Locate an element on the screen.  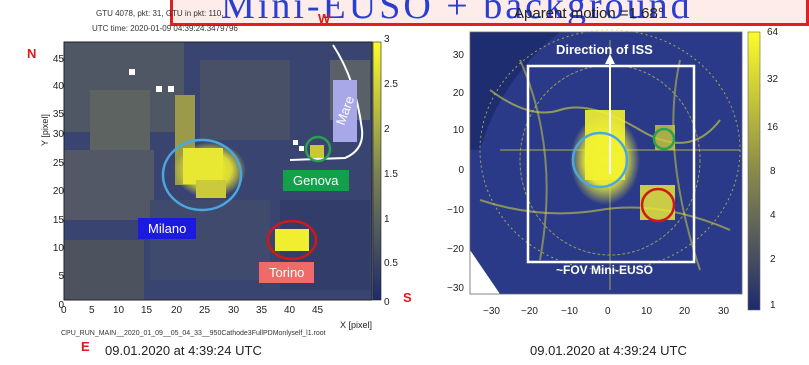
left-x-tick: 5 is located at coordinates (92, 310).